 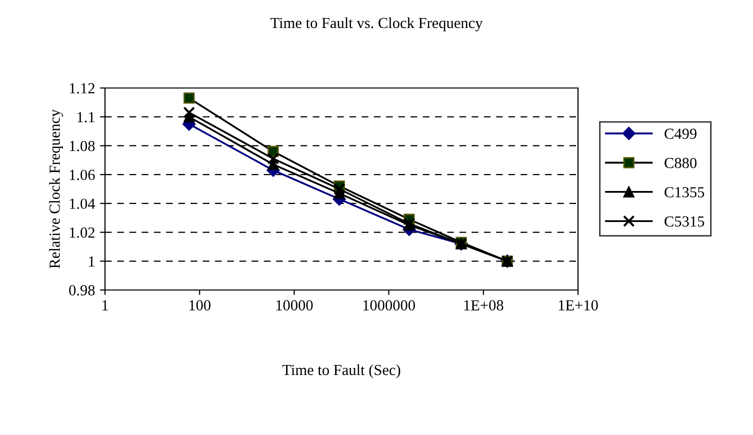 I want to click on legend-label: C1355, so click(x=684, y=192).